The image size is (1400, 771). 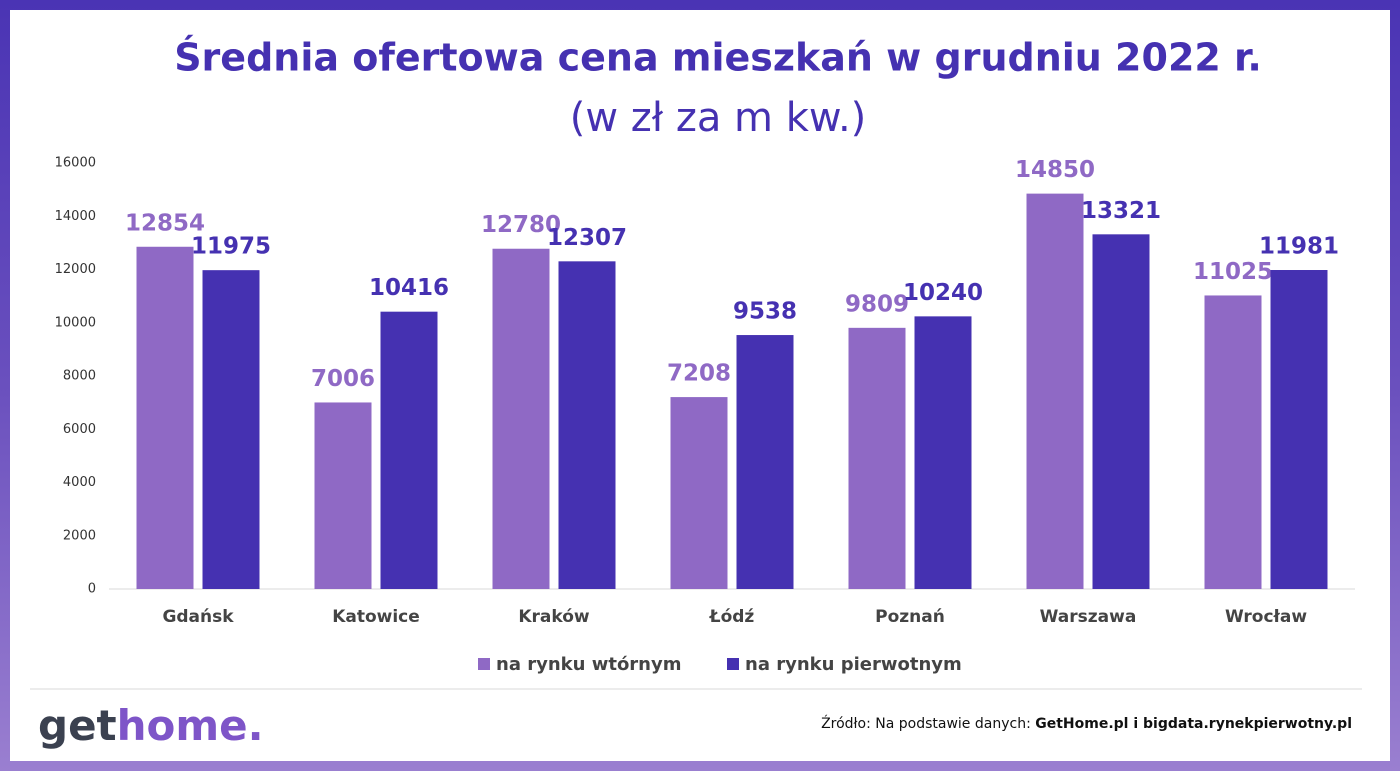 What do you see at coordinates (231, 247) in the screenshot?
I see `value-label: 11975` at bounding box center [231, 247].